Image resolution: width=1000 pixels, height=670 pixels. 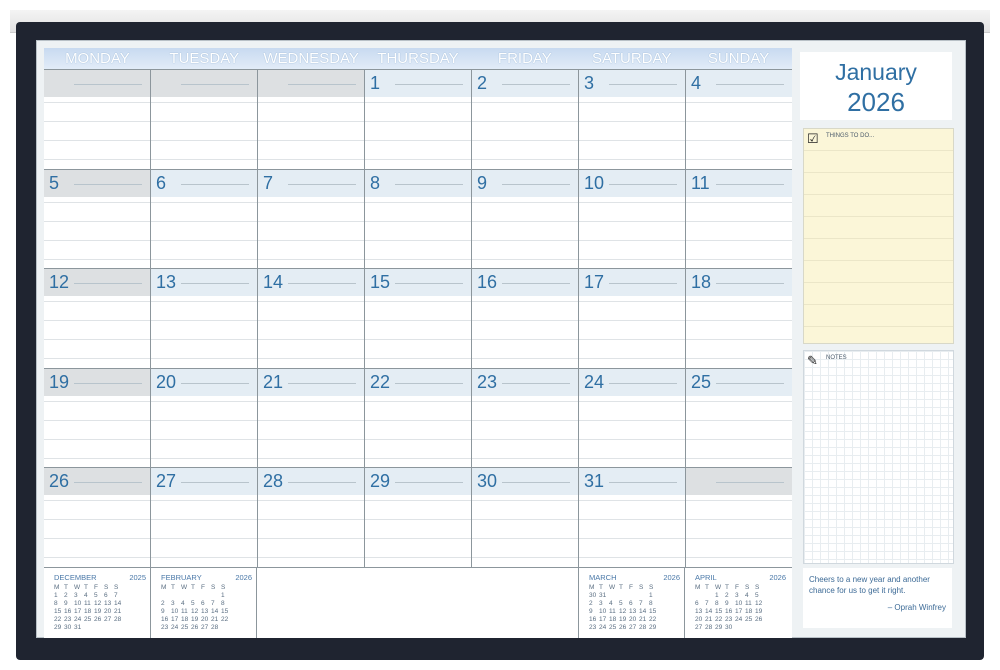 What do you see at coordinates (203, 603) in the screenshot?
I see `mini-day: 6` at bounding box center [203, 603].